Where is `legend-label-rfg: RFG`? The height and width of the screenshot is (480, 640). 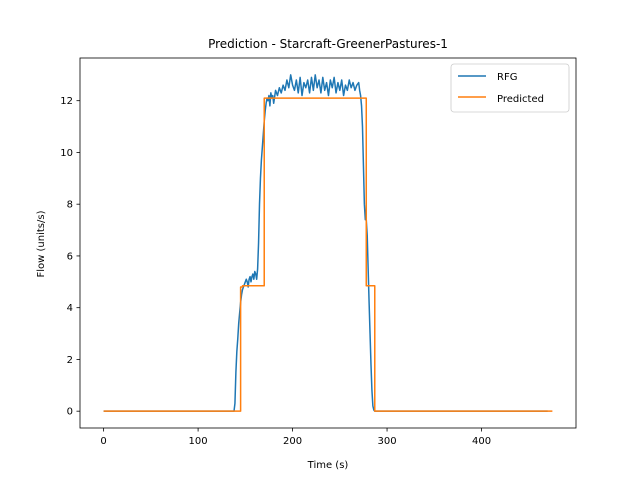
legend-label-rfg: RFG is located at coordinates (507, 77).